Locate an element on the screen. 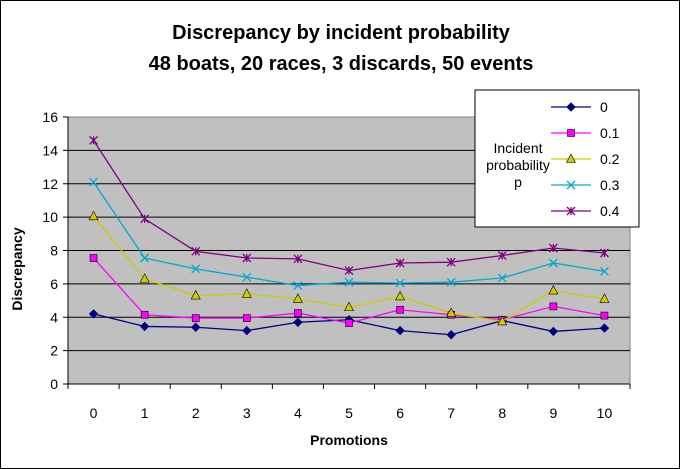  legend-marker-0.1 is located at coordinates (571, 133).